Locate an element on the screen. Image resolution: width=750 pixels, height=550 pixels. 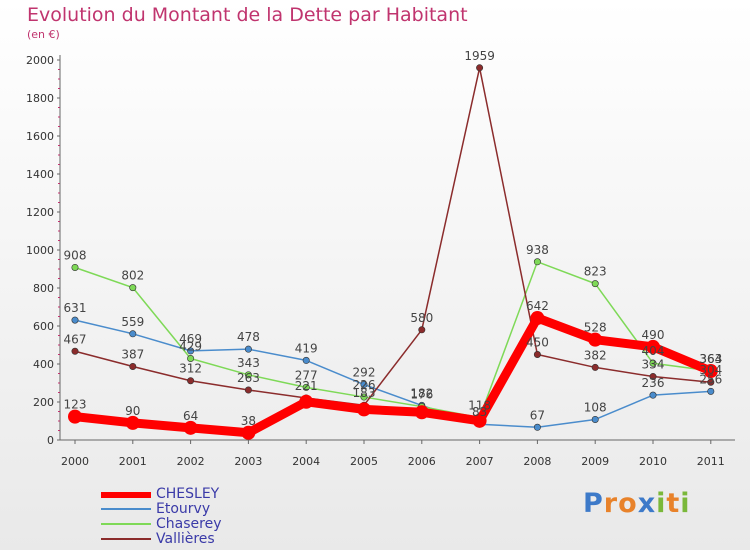
data-label: 221 is located at coordinates (306, 386).